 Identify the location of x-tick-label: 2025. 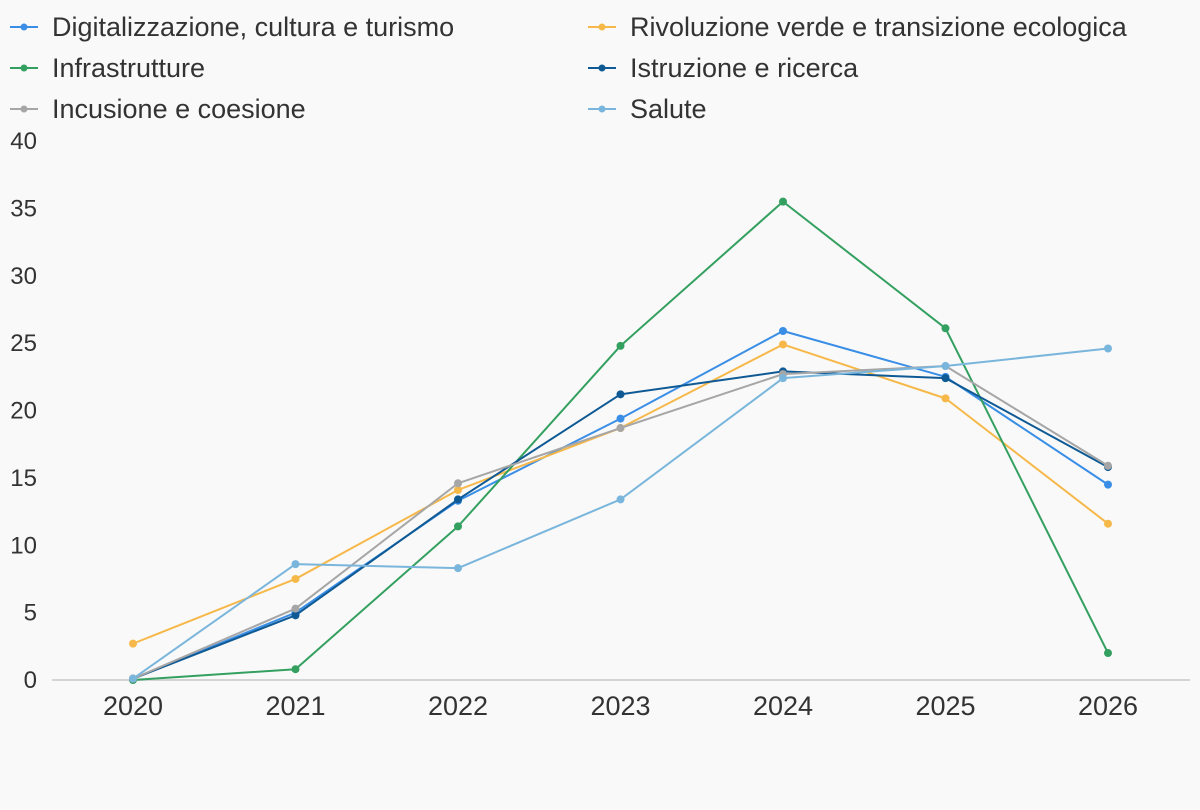
(945, 706).